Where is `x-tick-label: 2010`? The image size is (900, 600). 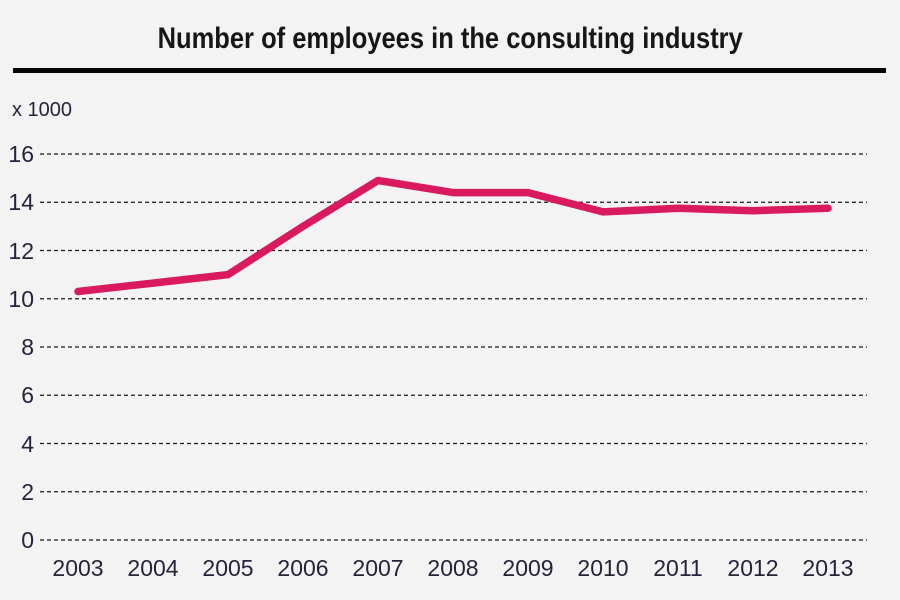
x-tick-label: 2010 is located at coordinates (603, 568).